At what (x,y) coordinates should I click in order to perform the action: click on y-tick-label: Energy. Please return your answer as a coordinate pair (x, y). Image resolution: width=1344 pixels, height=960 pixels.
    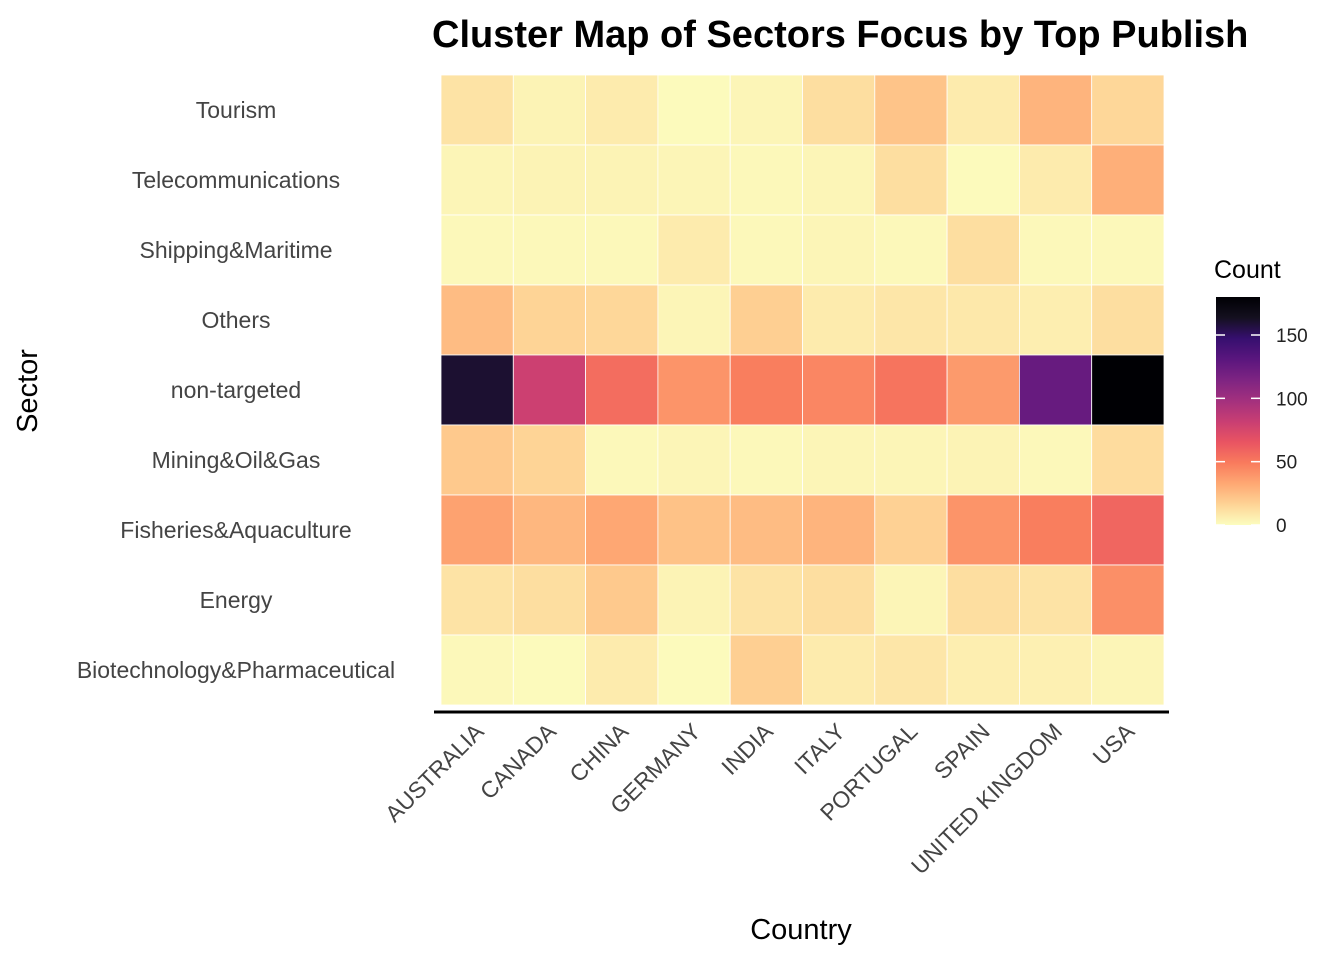
    Looking at the image, I should click on (236, 600).